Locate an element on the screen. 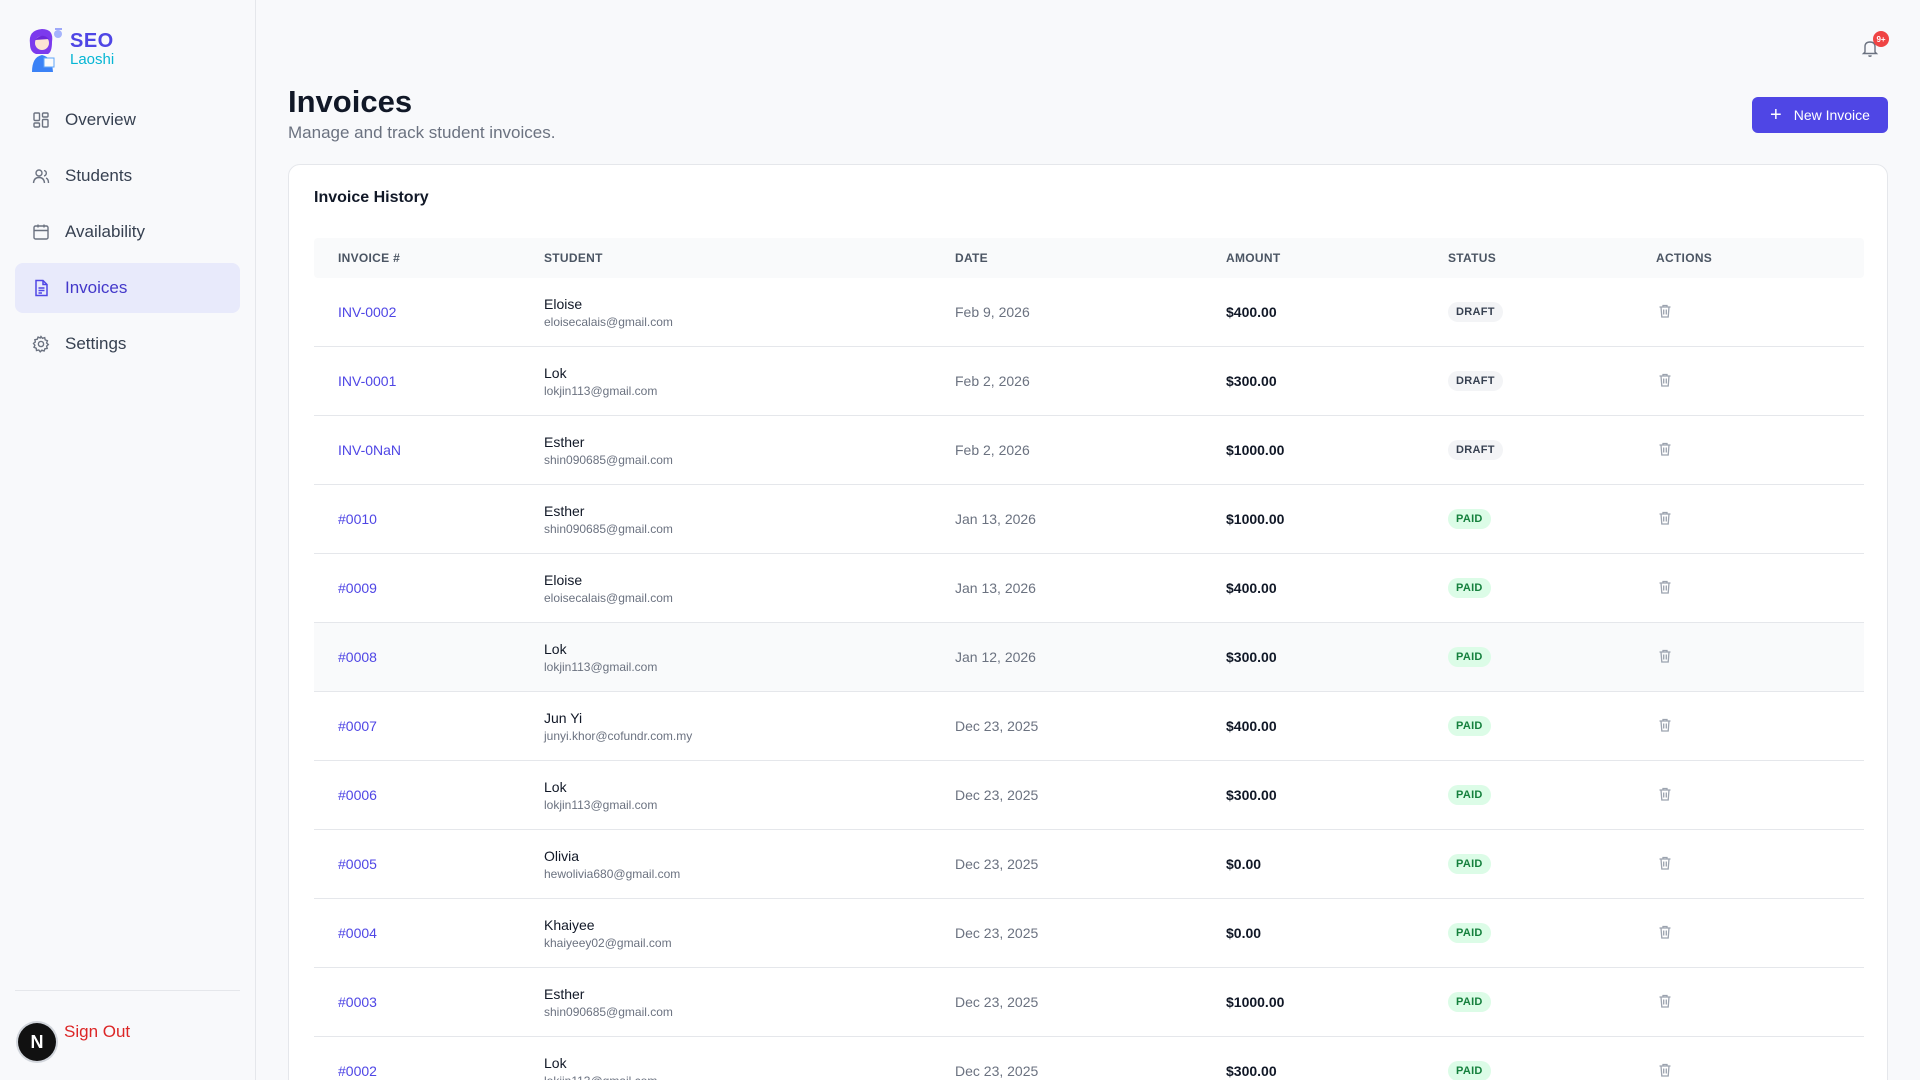  invoice-number-link: INV-0002 is located at coordinates (367, 312).